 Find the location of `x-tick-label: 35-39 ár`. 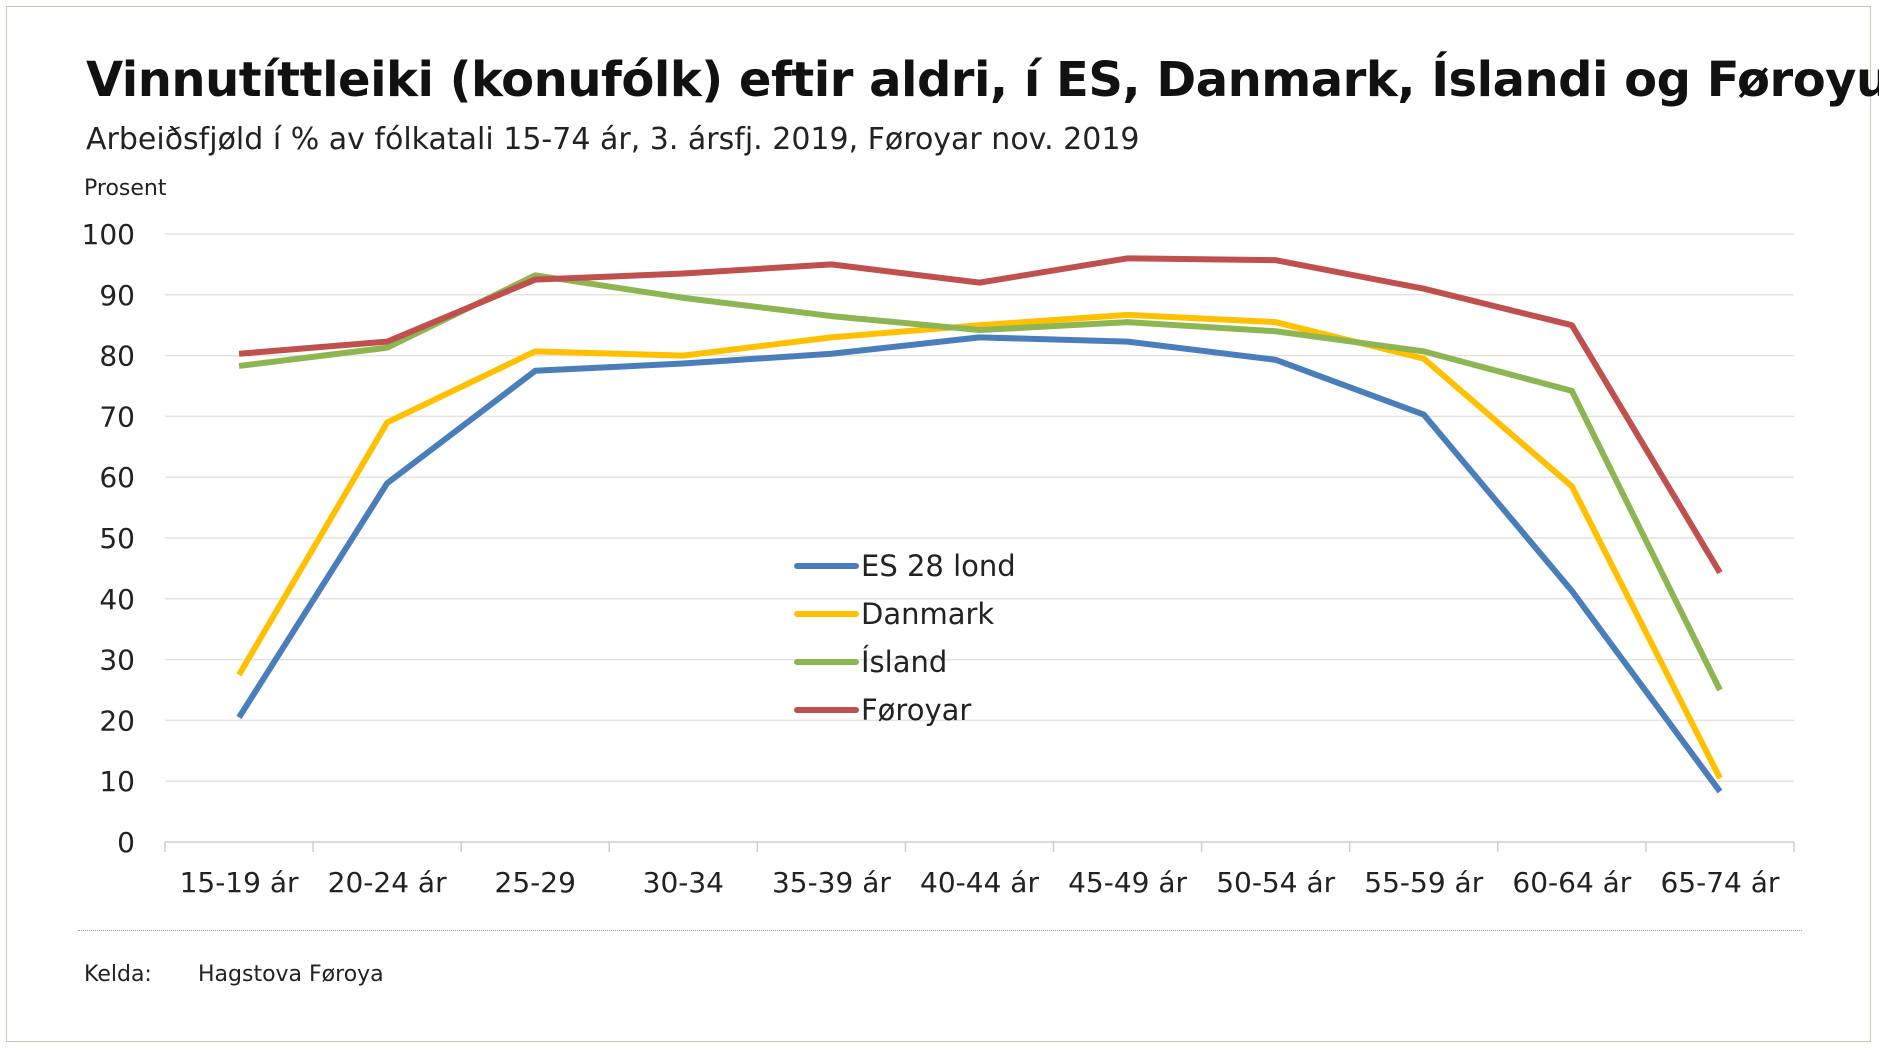

x-tick-label: 35-39 ár is located at coordinates (831, 882).